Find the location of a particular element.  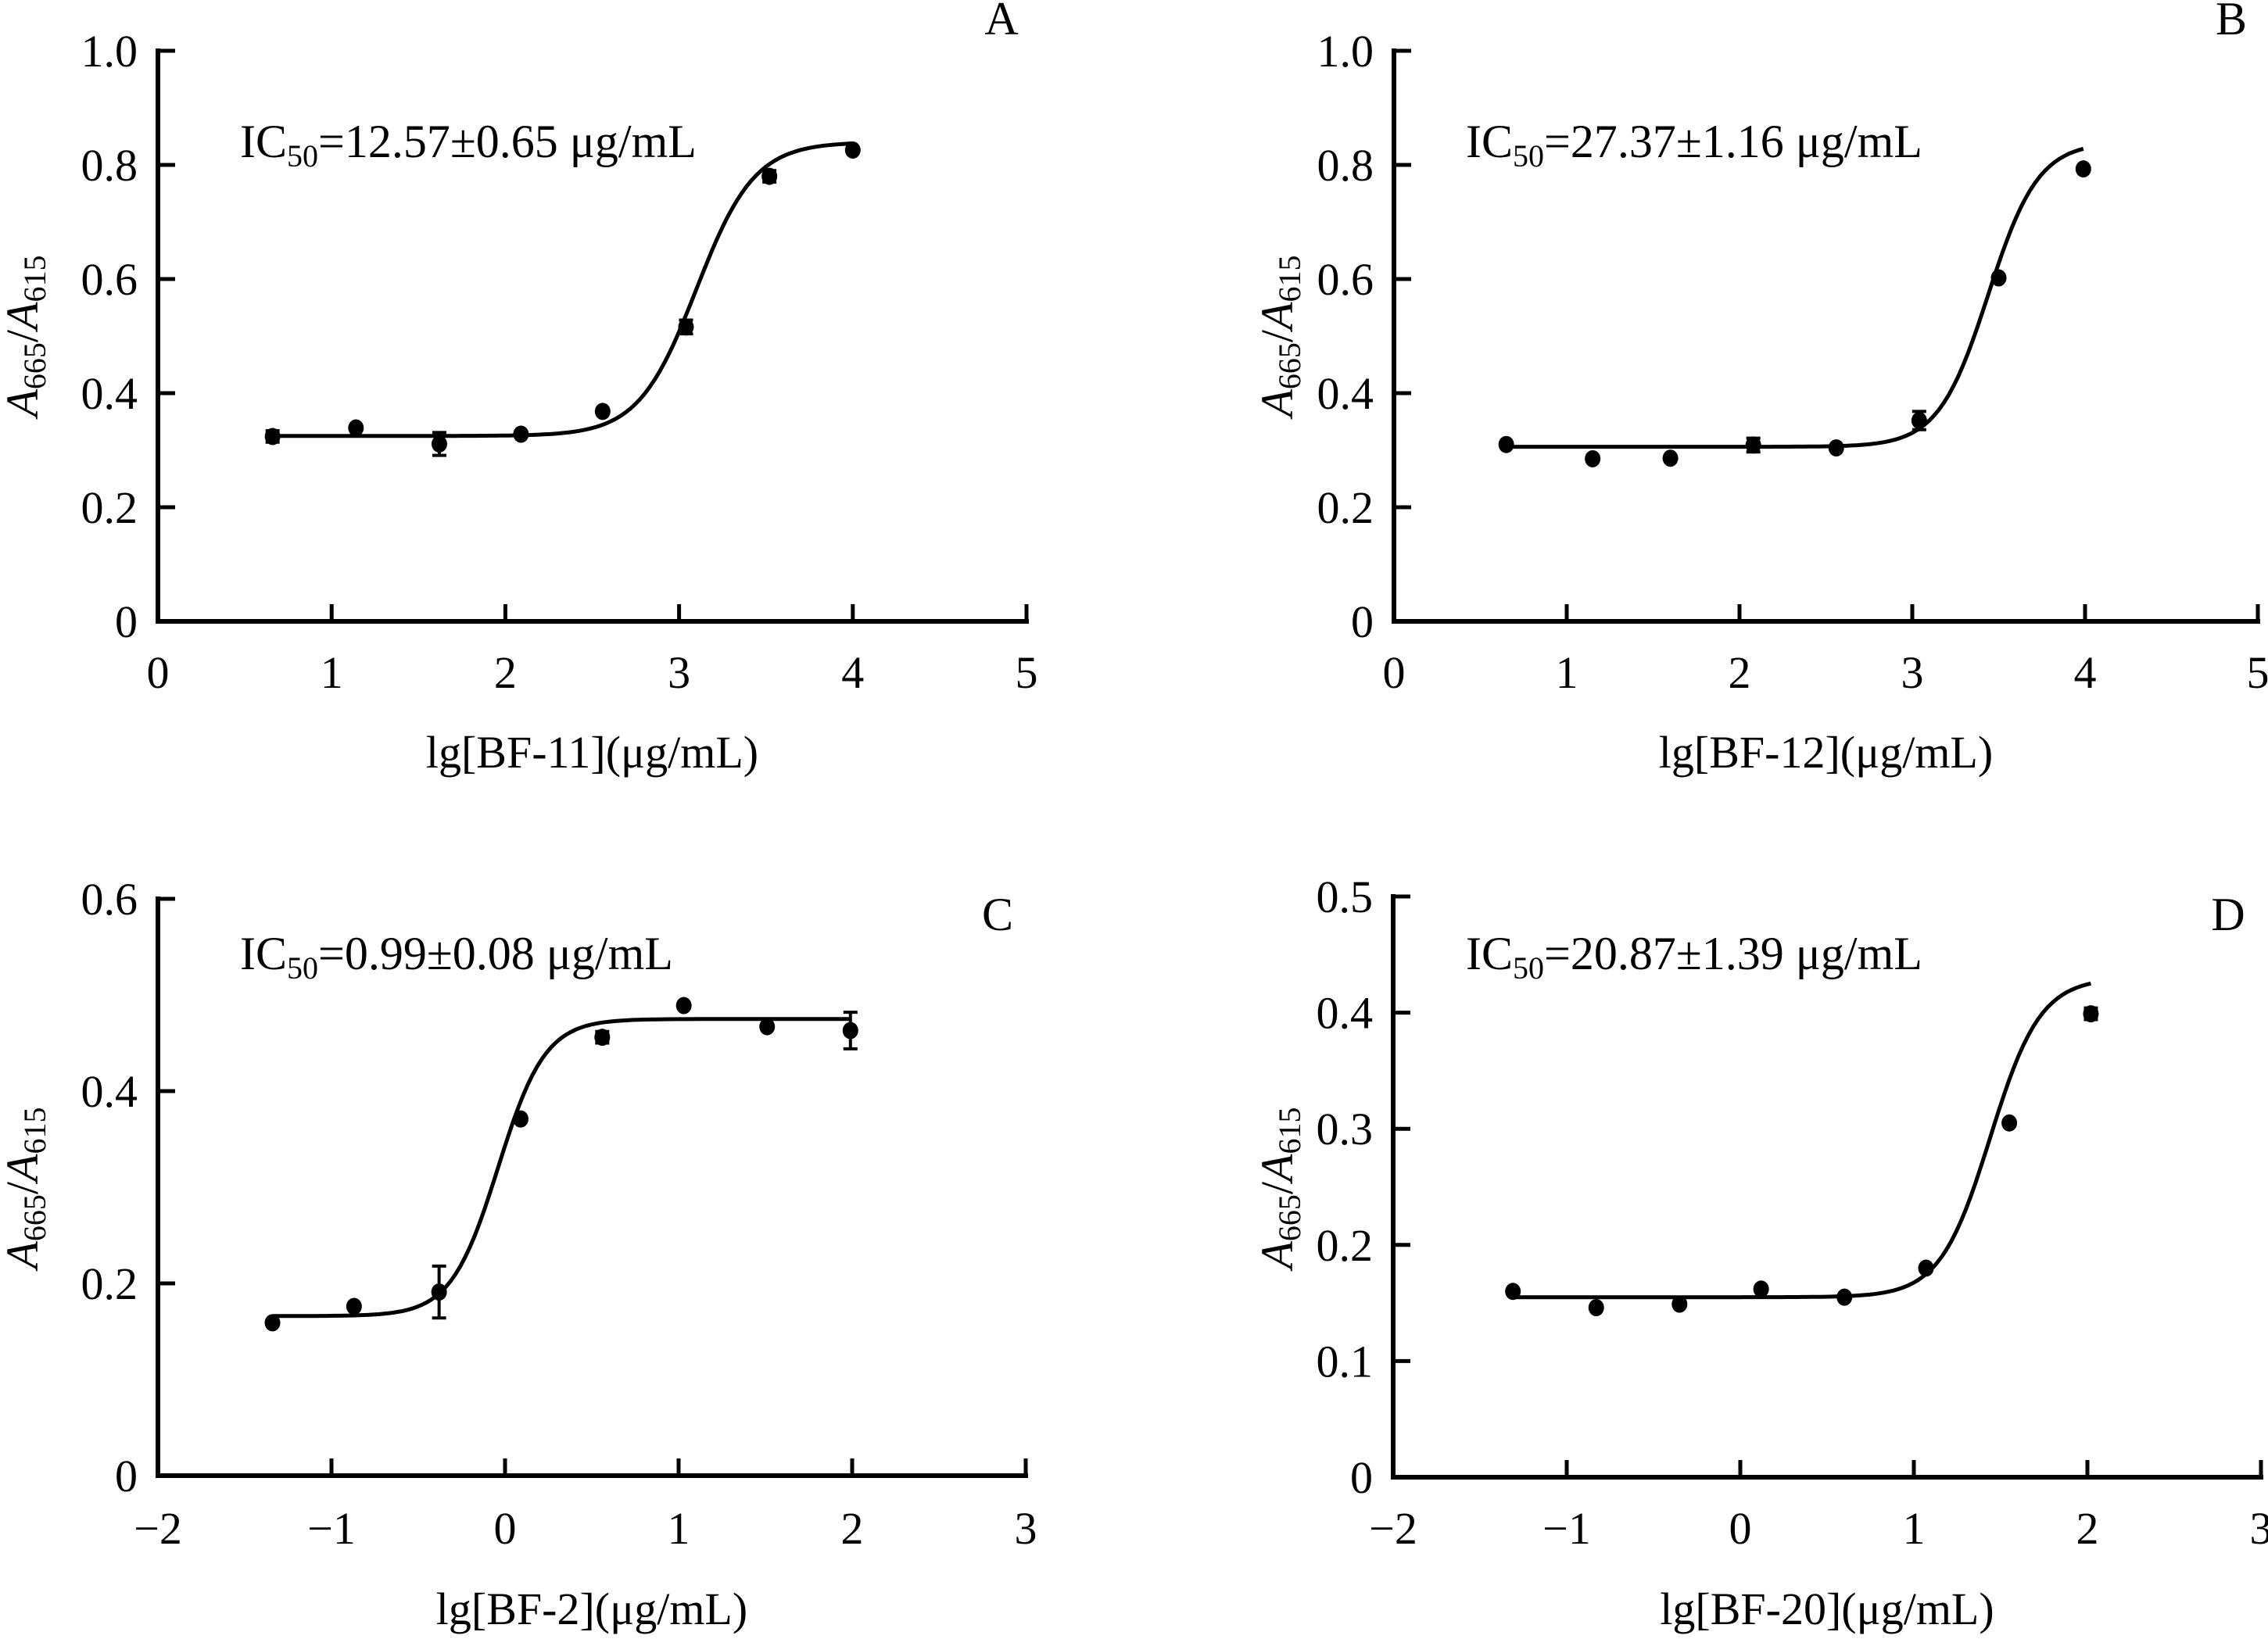

y-tick-label: 0.3 is located at coordinates (1345, 1129).